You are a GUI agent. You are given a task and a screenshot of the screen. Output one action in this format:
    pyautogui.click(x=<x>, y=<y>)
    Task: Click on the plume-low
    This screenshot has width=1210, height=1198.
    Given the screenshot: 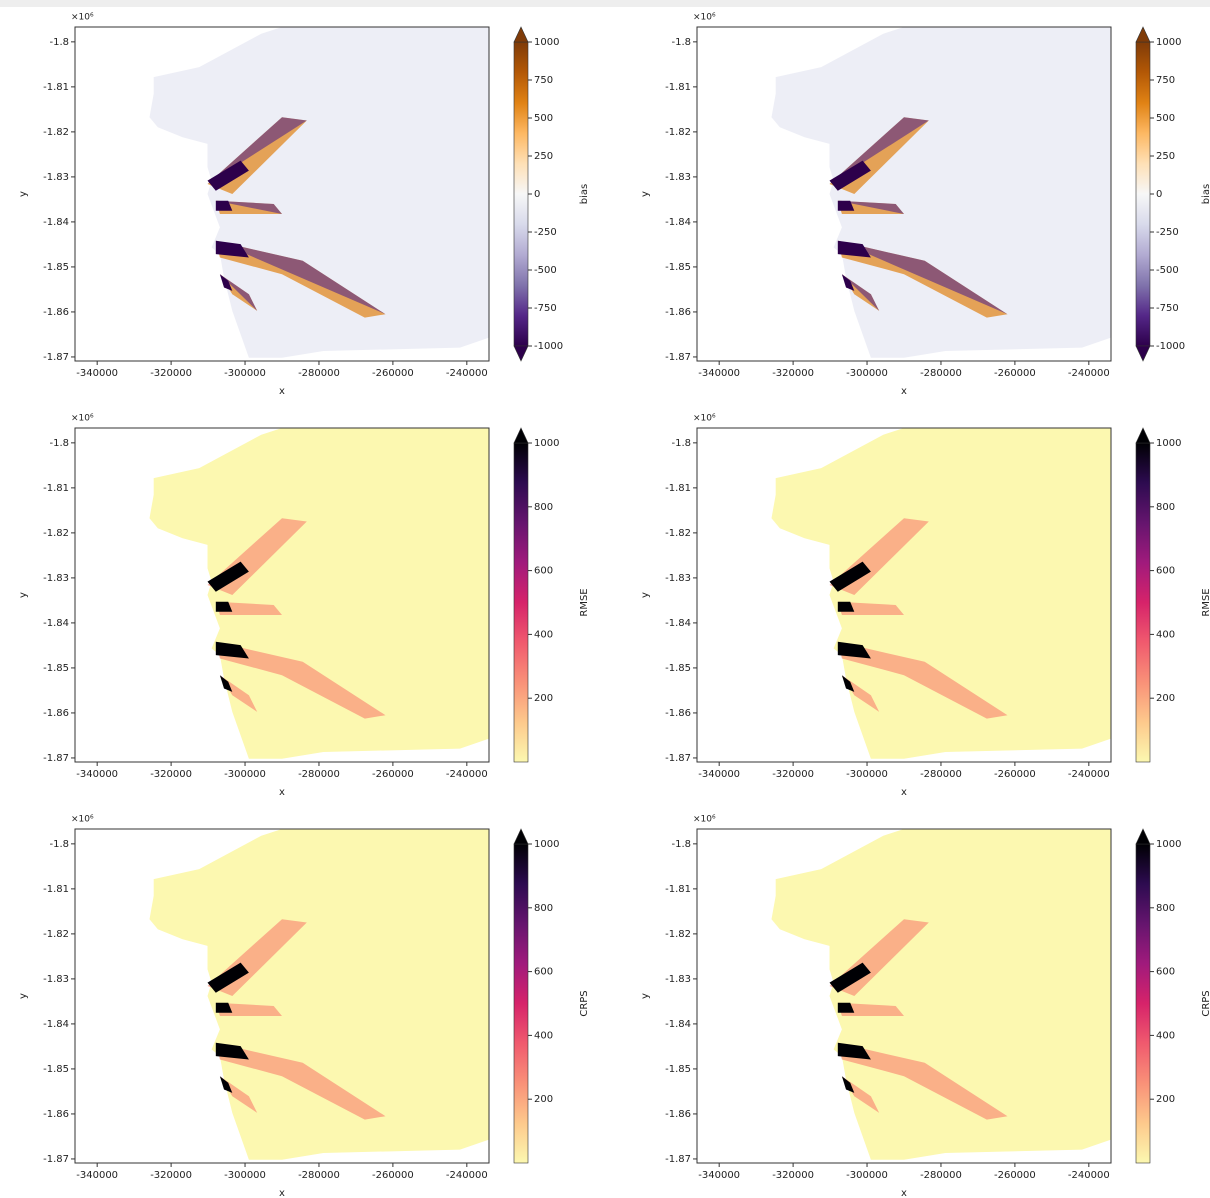 What is the action you would take?
    pyautogui.click(x=870, y=207)
    